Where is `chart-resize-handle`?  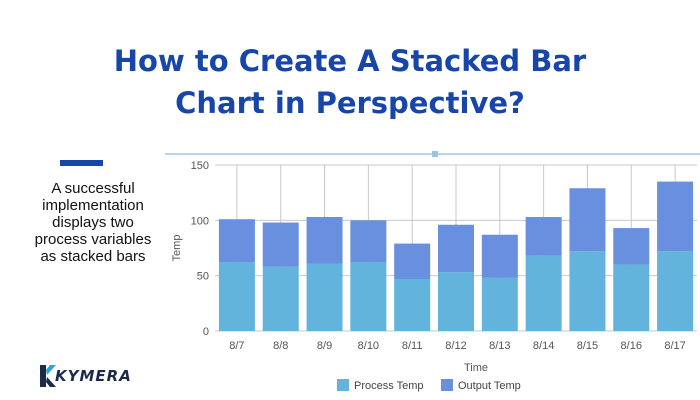
chart-resize-handle is located at coordinates (435, 154).